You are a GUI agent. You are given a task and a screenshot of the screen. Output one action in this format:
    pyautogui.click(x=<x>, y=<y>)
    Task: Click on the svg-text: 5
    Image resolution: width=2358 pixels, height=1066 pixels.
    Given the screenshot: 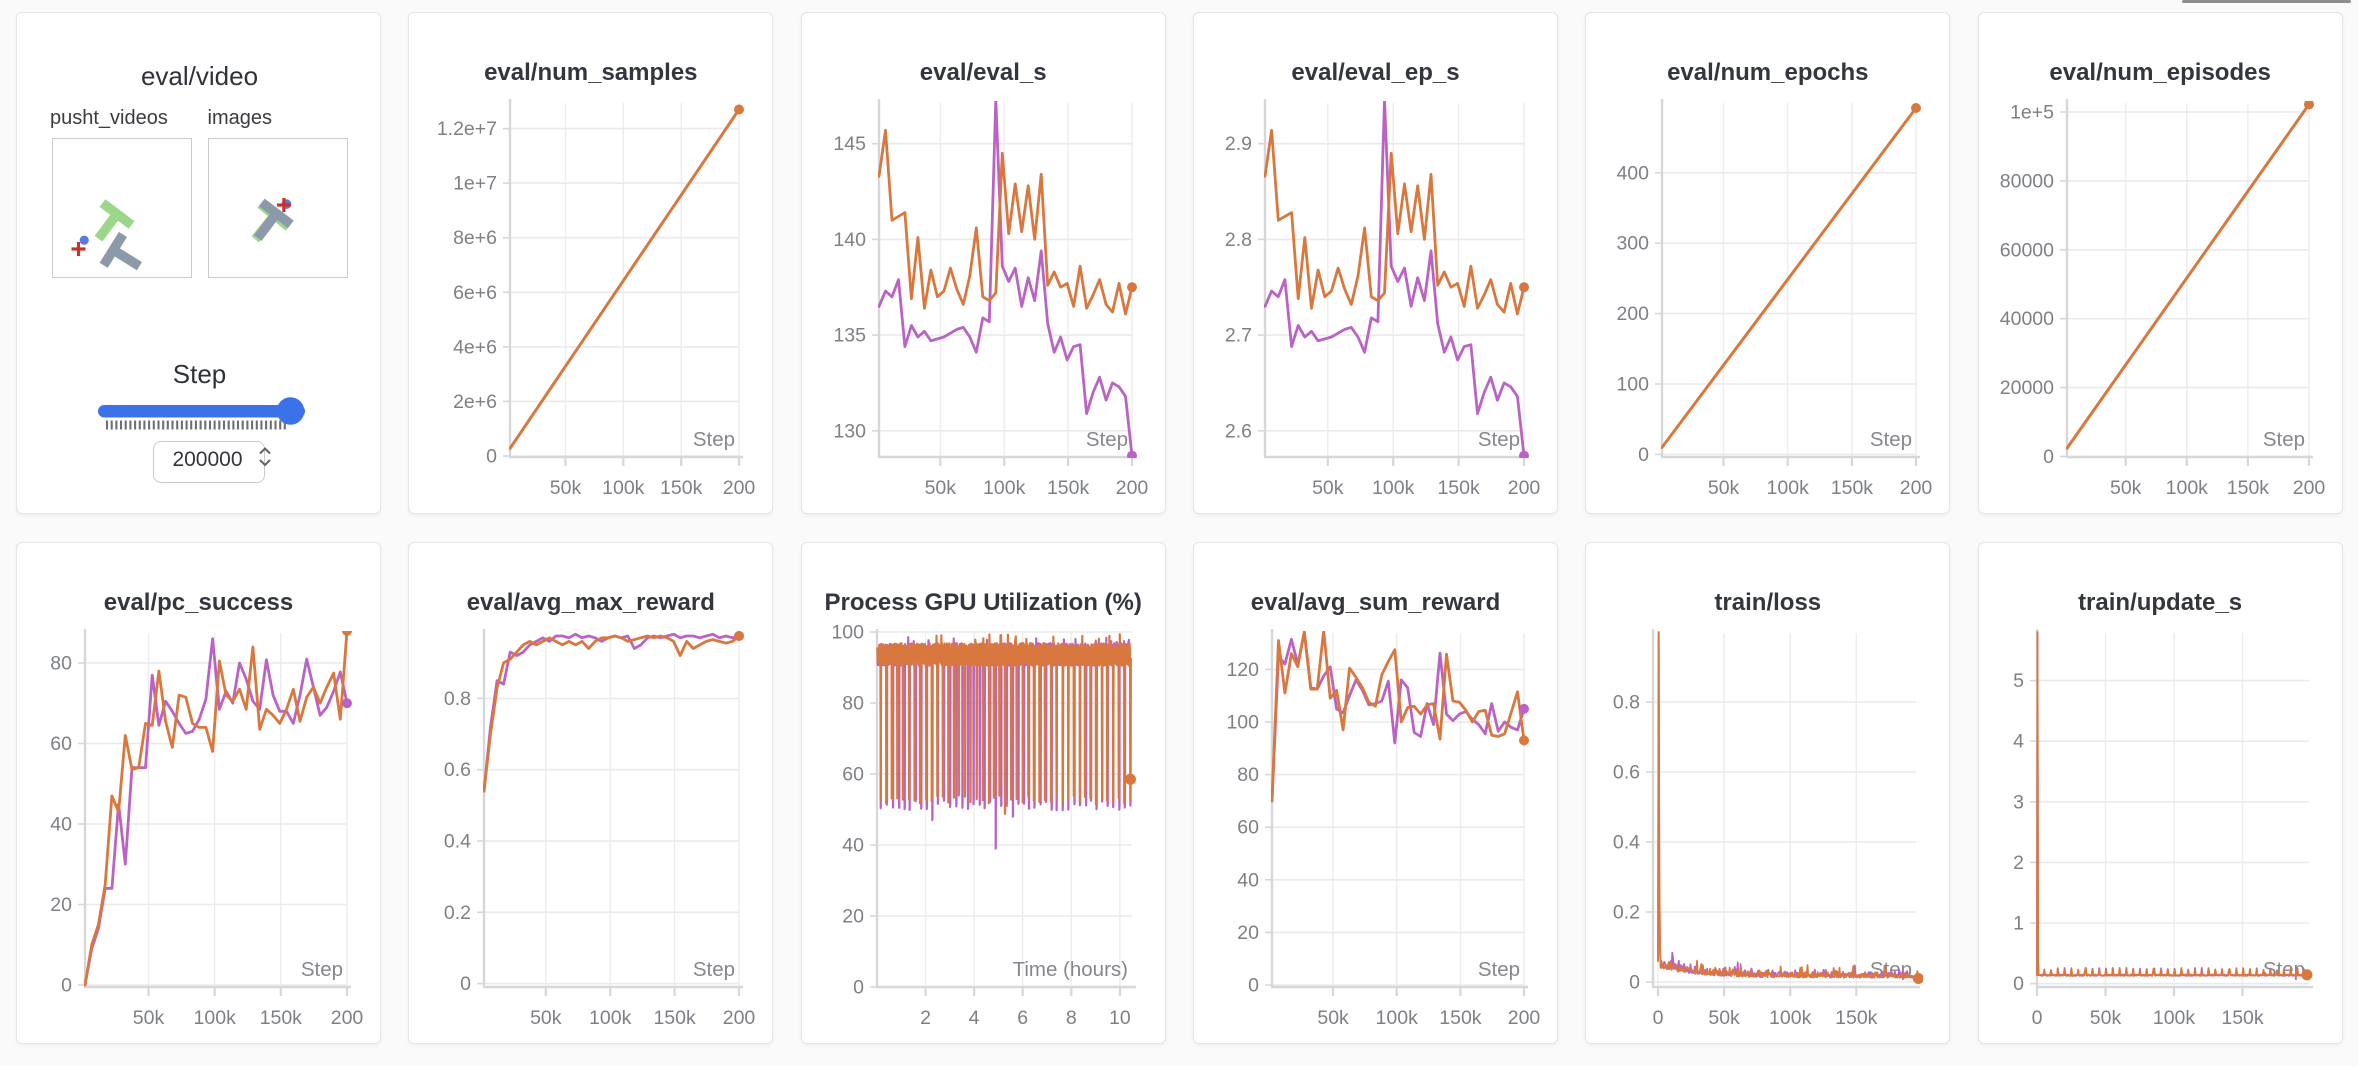 What is the action you would take?
    pyautogui.click(x=2018, y=681)
    